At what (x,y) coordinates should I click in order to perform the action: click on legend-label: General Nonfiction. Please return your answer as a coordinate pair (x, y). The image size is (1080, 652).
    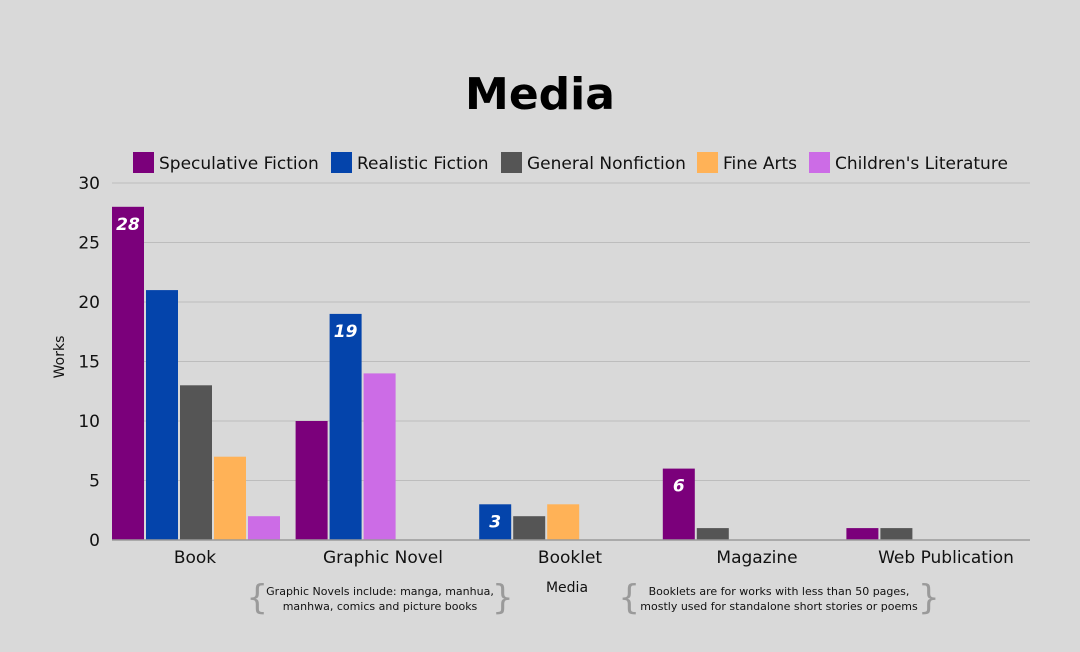
    Looking at the image, I should click on (606, 164).